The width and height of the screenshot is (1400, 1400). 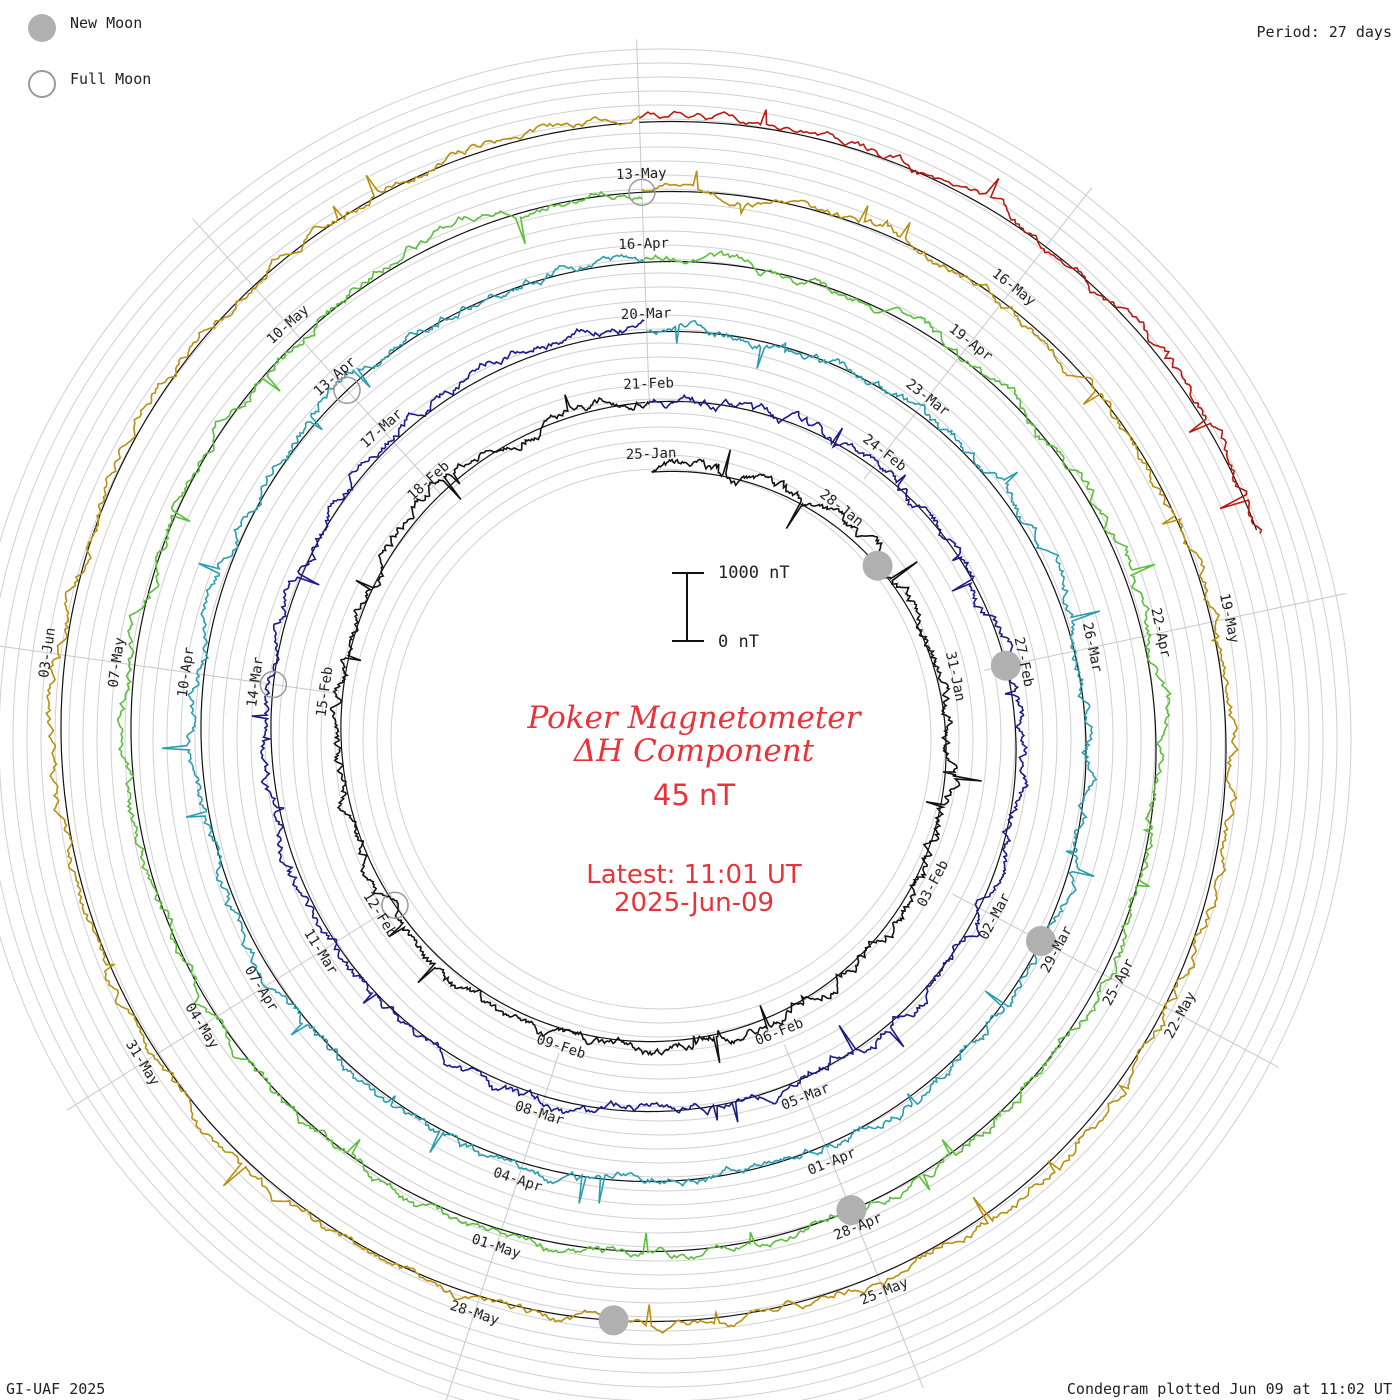 I want to click on date-label: 07-Apr, so click(x=261, y=988).